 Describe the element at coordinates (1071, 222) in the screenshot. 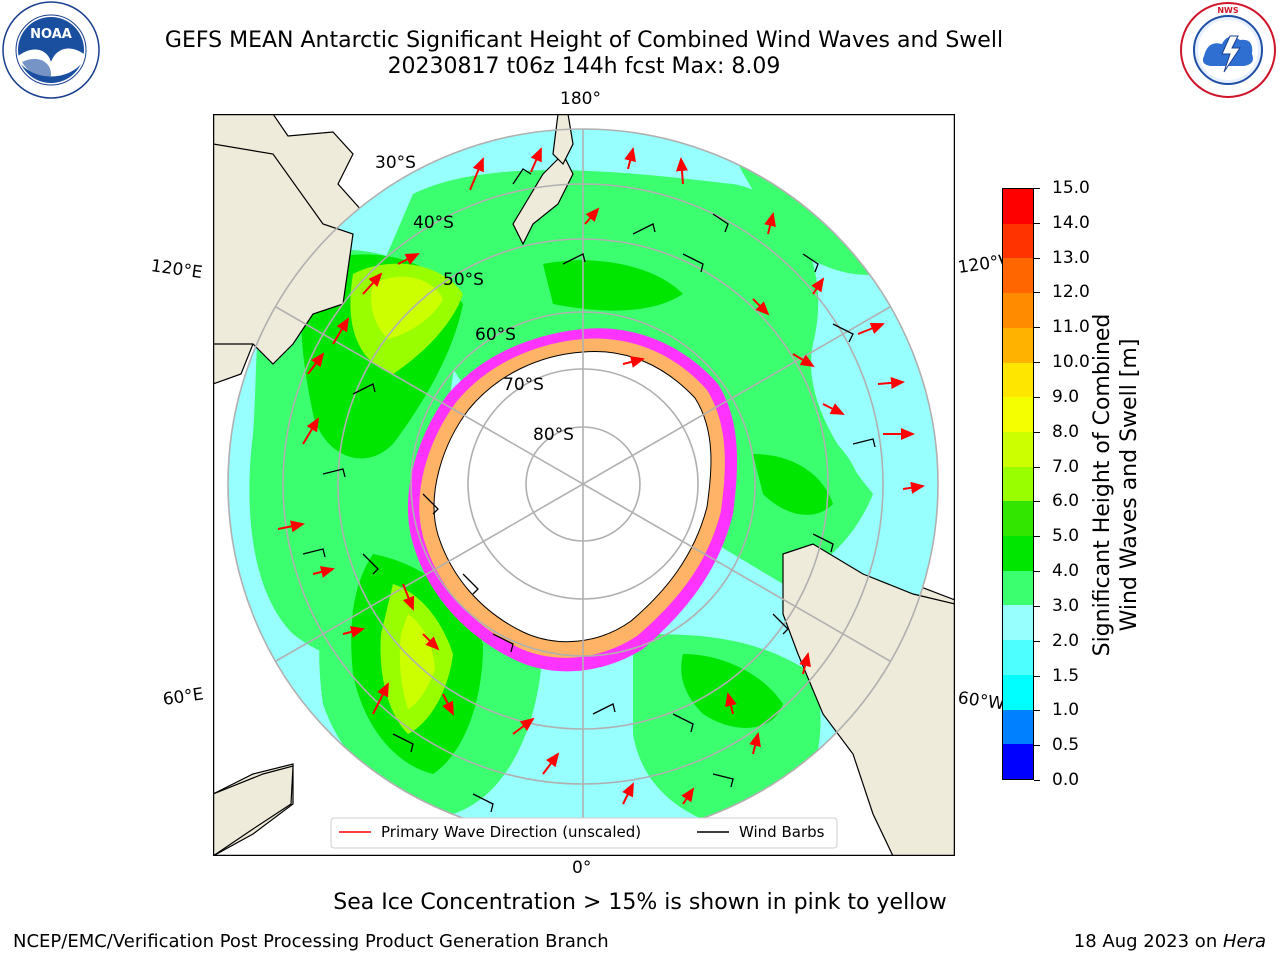

I see `colorbar-tick-label: 14.0` at that location.